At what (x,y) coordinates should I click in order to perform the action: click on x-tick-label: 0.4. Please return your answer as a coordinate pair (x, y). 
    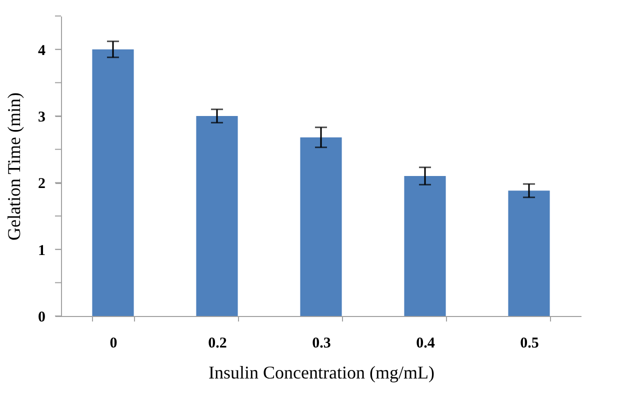
    Looking at the image, I should click on (426, 344).